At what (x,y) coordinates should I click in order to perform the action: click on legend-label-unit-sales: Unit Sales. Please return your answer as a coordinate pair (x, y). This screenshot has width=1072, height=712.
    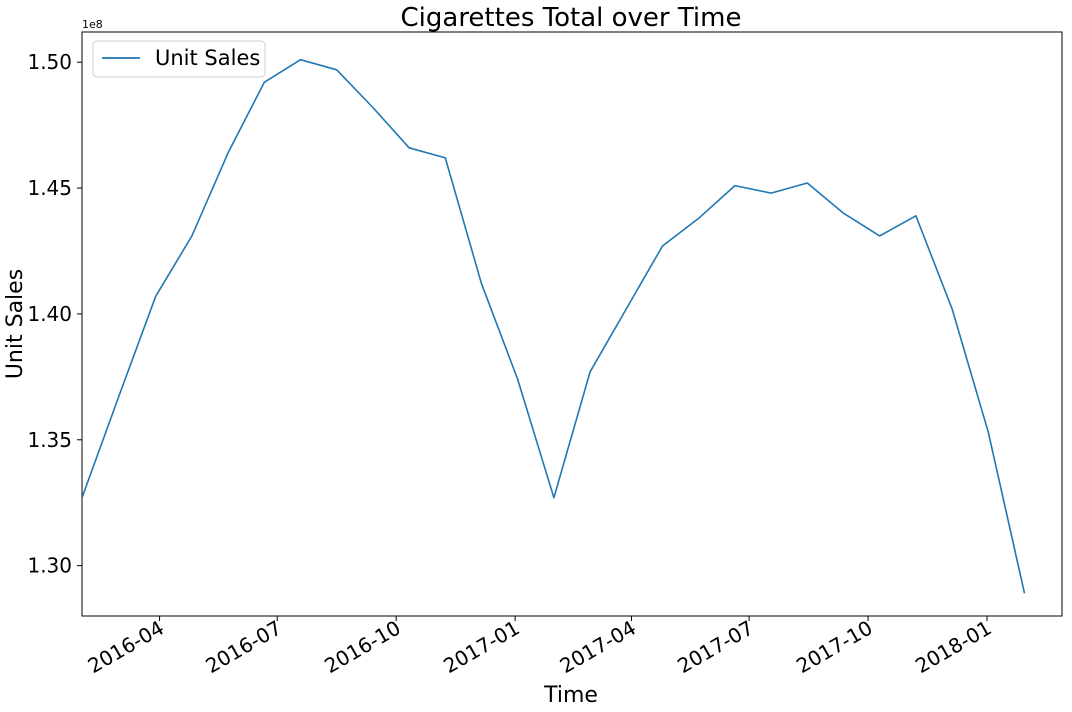
    Looking at the image, I should click on (207, 58).